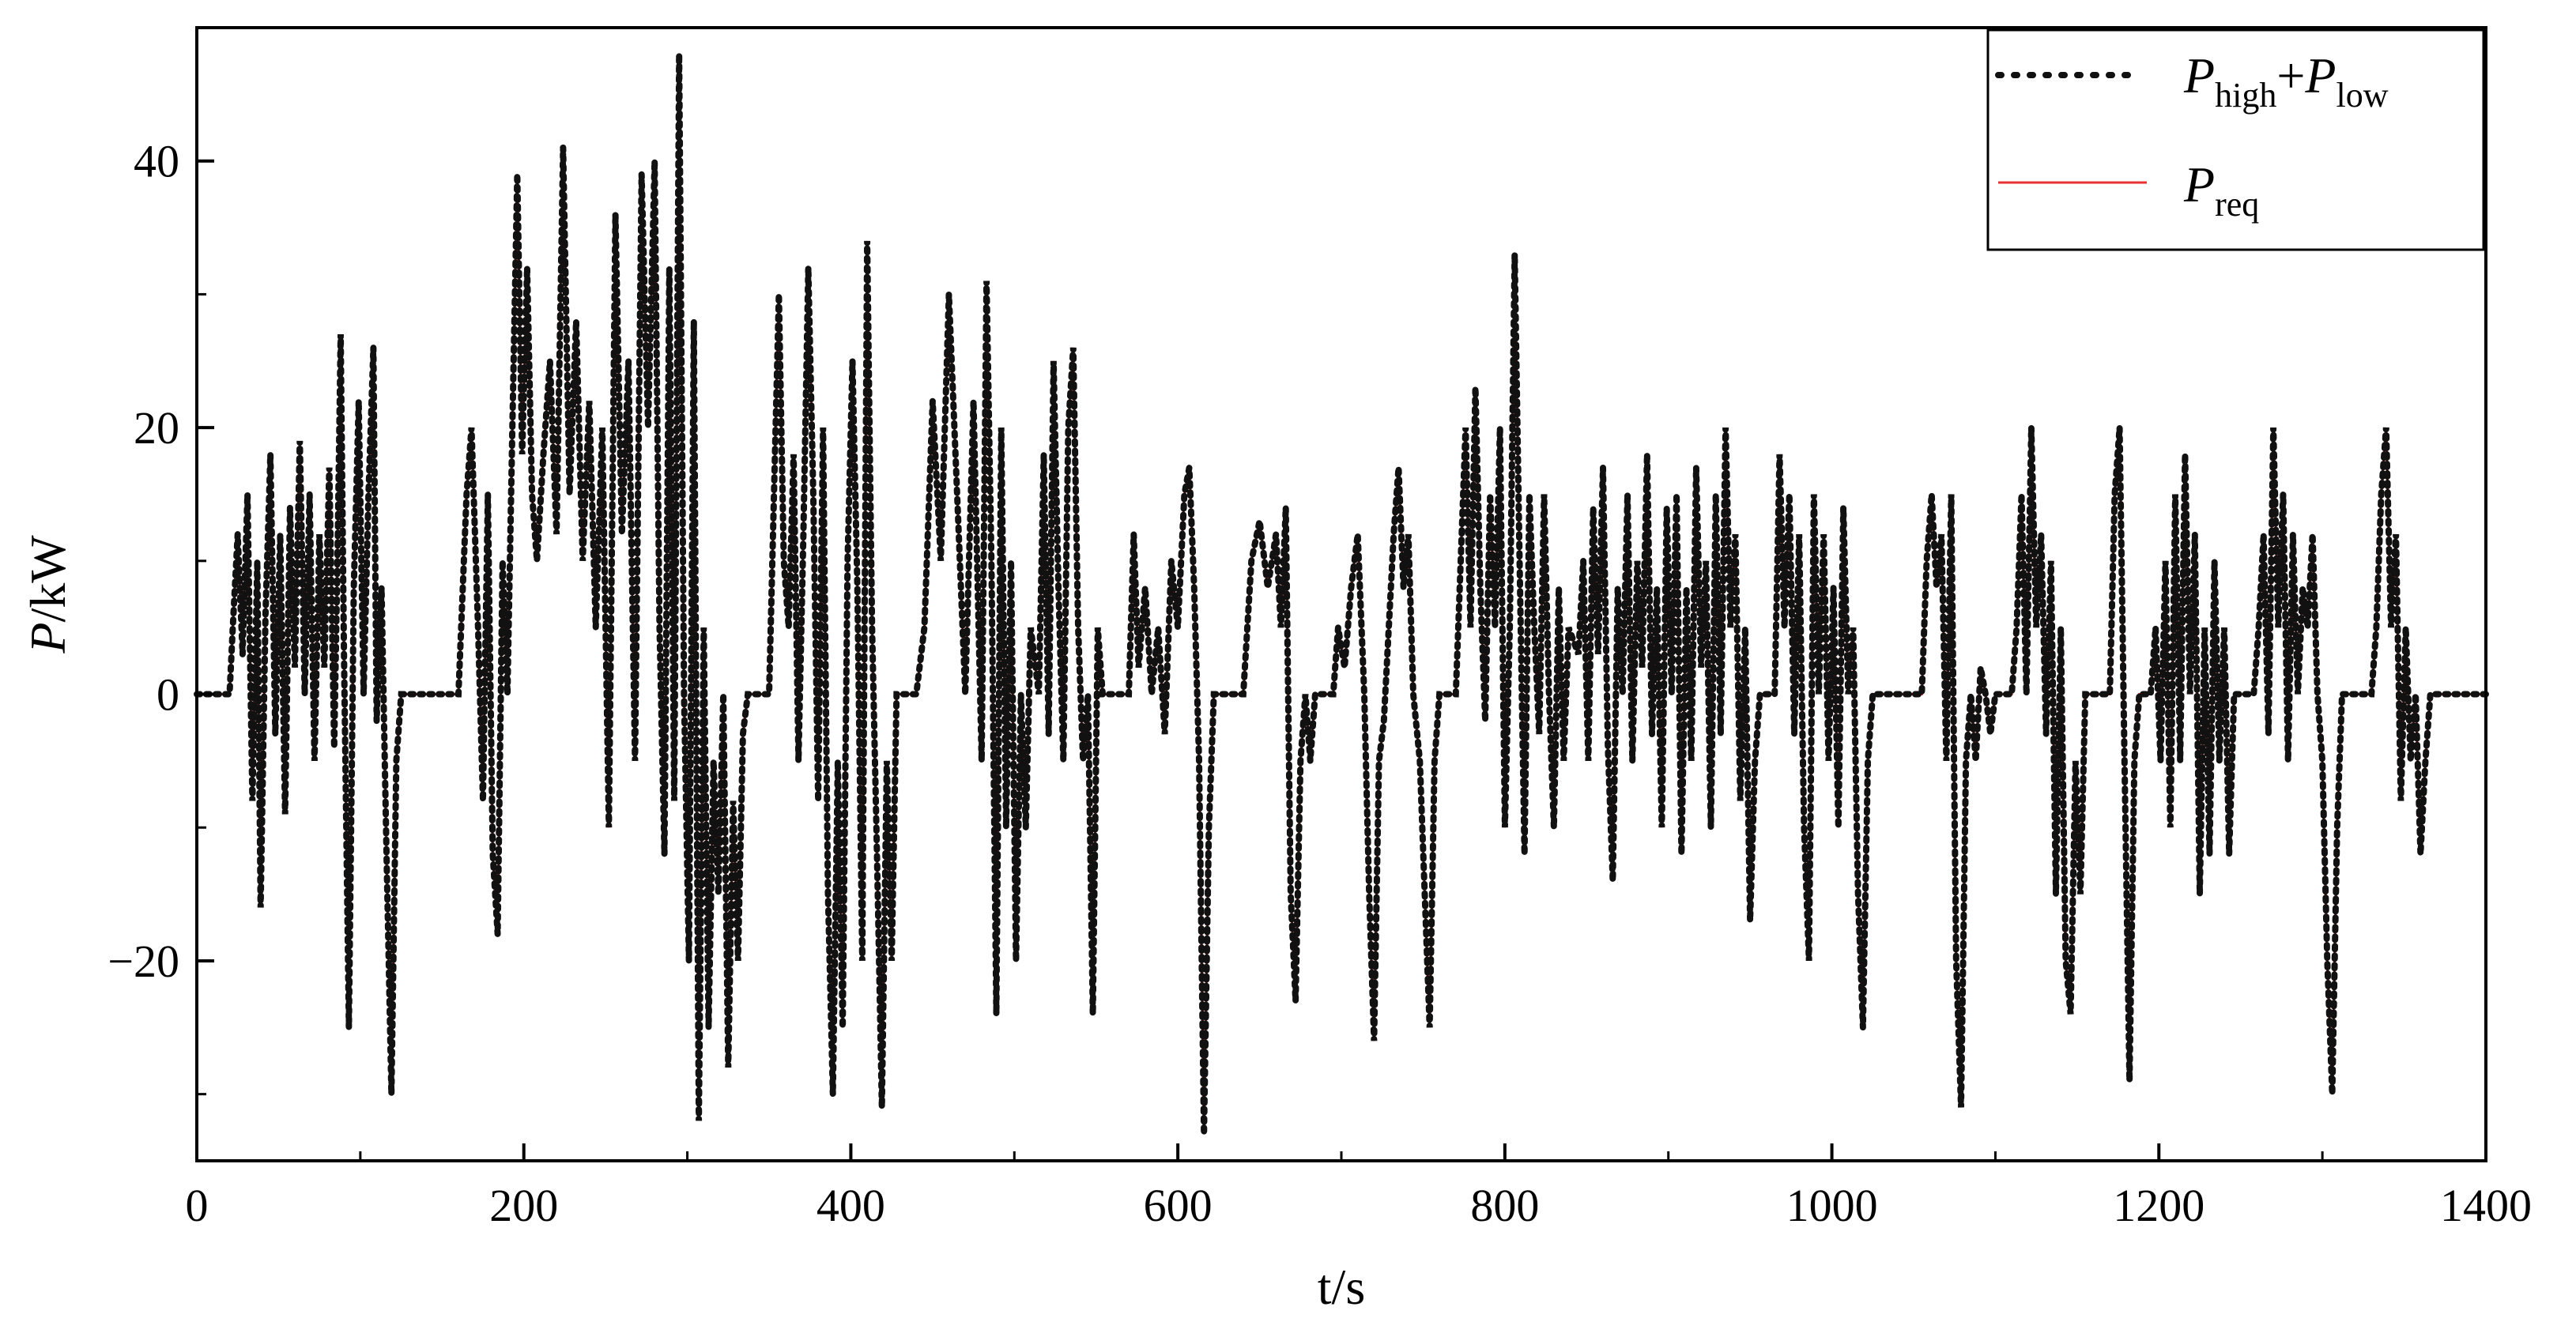 This screenshot has width=2576, height=1322. I want to click on y-axis: −20 0 20 40, so click(161, 616).